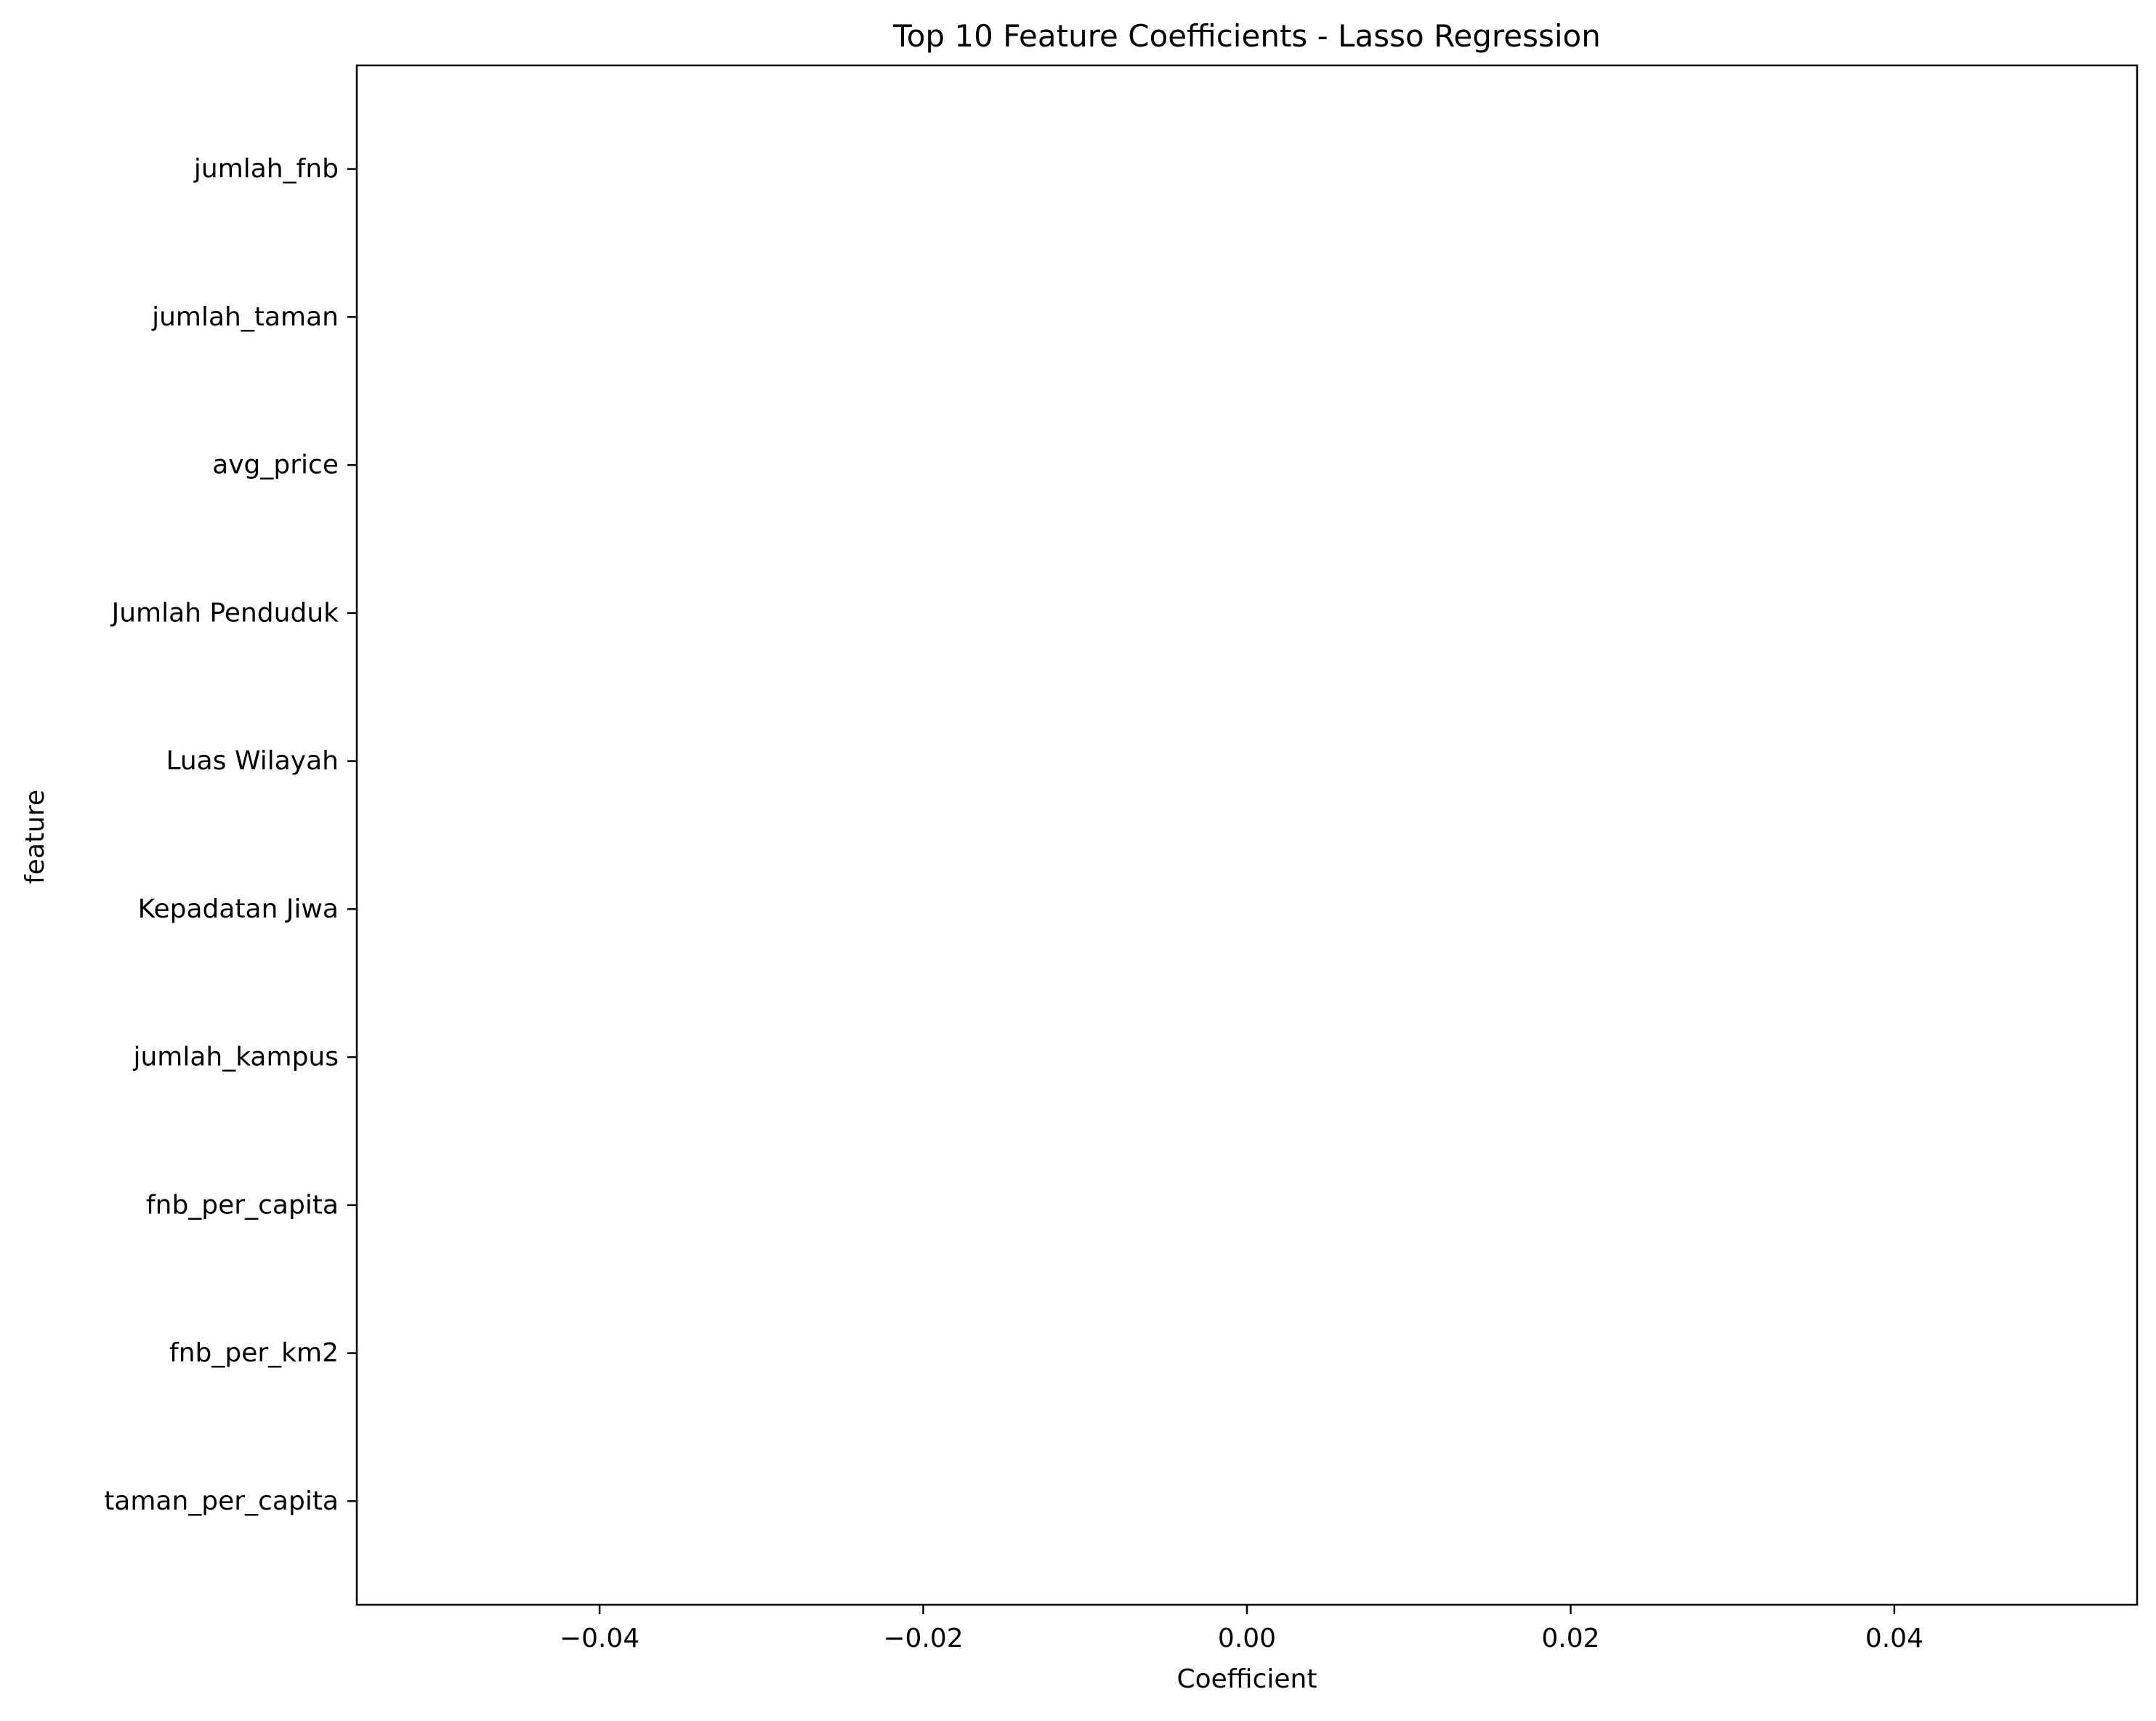 Image resolution: width=2156 pixels, height=1721 pixels. I want to click on y-tick-label: jumlah_taman, so click(245, 317).